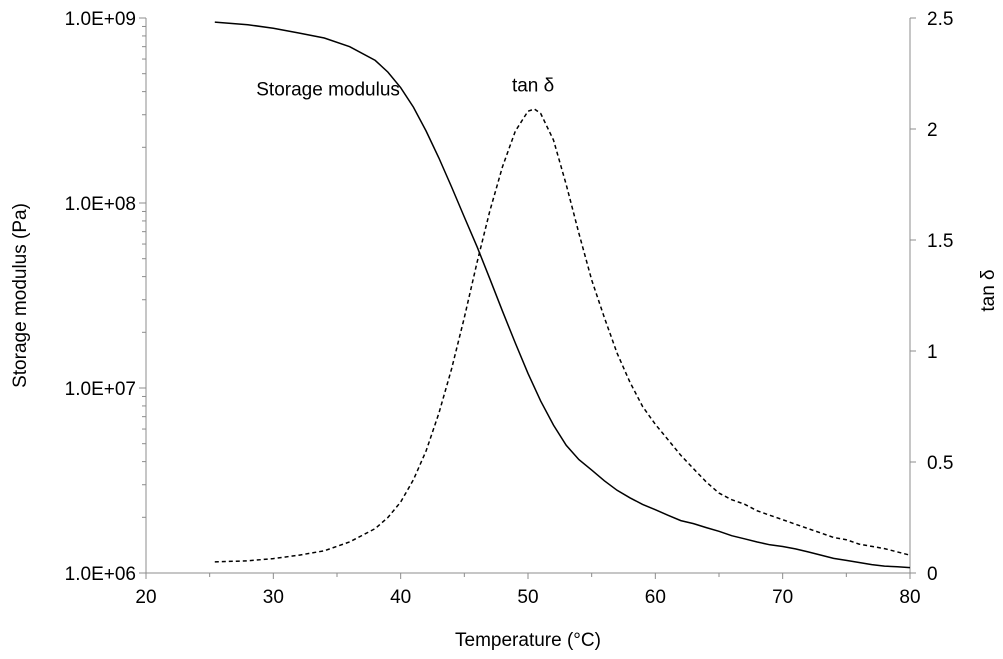 The width and height of the screenshot is (1003, 659). What do you see at coordinates (655, 597) in the screenshot?
I see `x-tick-label: 60` at bounding box center [655, 597].